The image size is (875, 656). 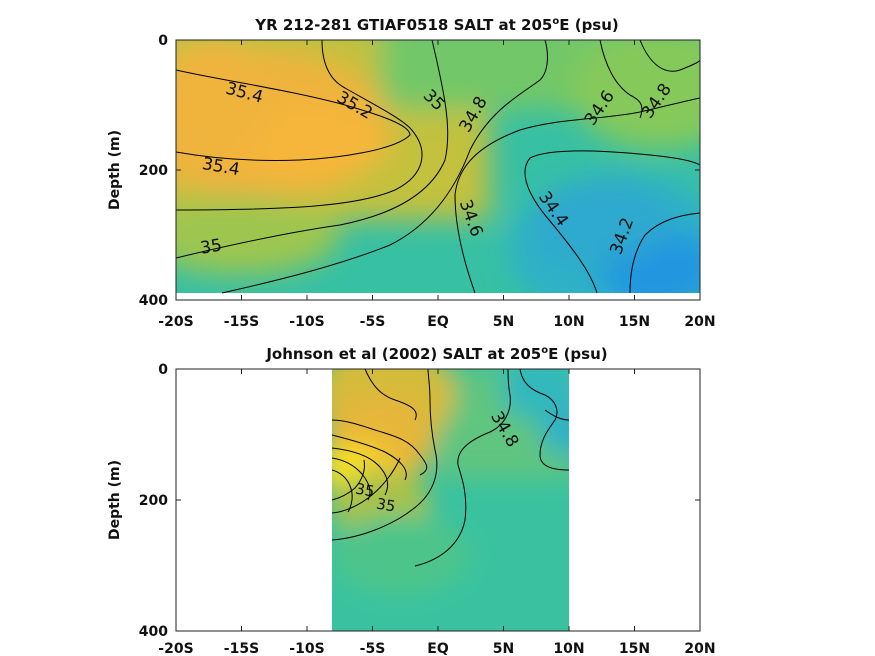 I want to click on top-x-tick-labels: -20S -15S -10S -5S EQ 5N 10N 15N 20N, so click(x=436, y=322).